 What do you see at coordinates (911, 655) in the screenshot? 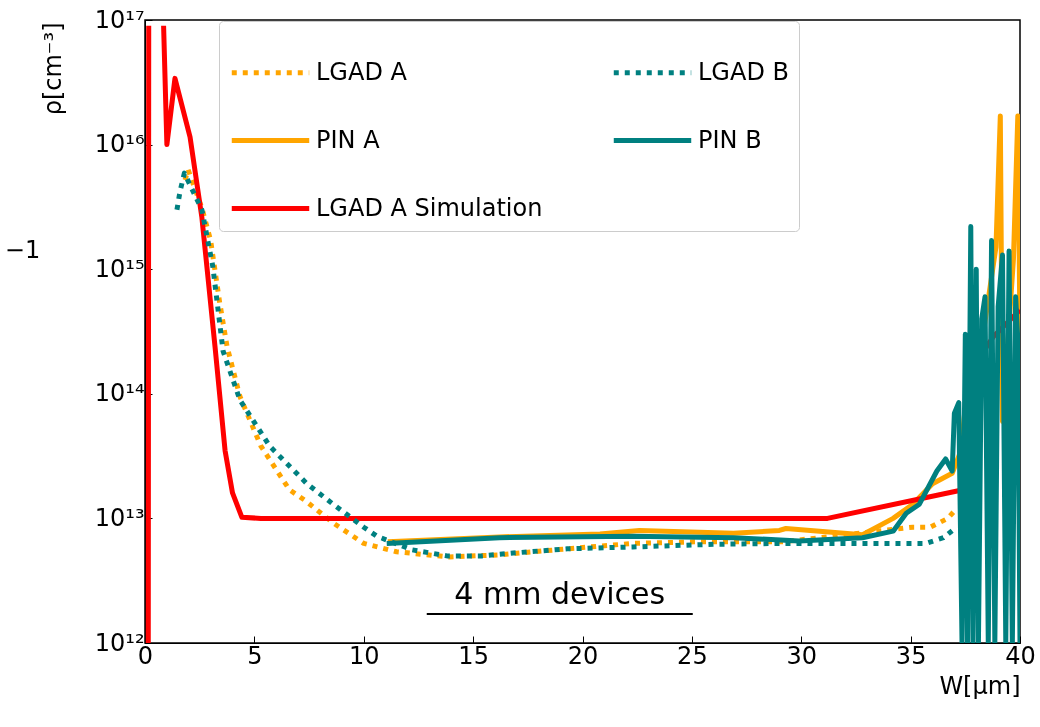
I see `x-tick-label: 35` at bounding box center [911, 655].